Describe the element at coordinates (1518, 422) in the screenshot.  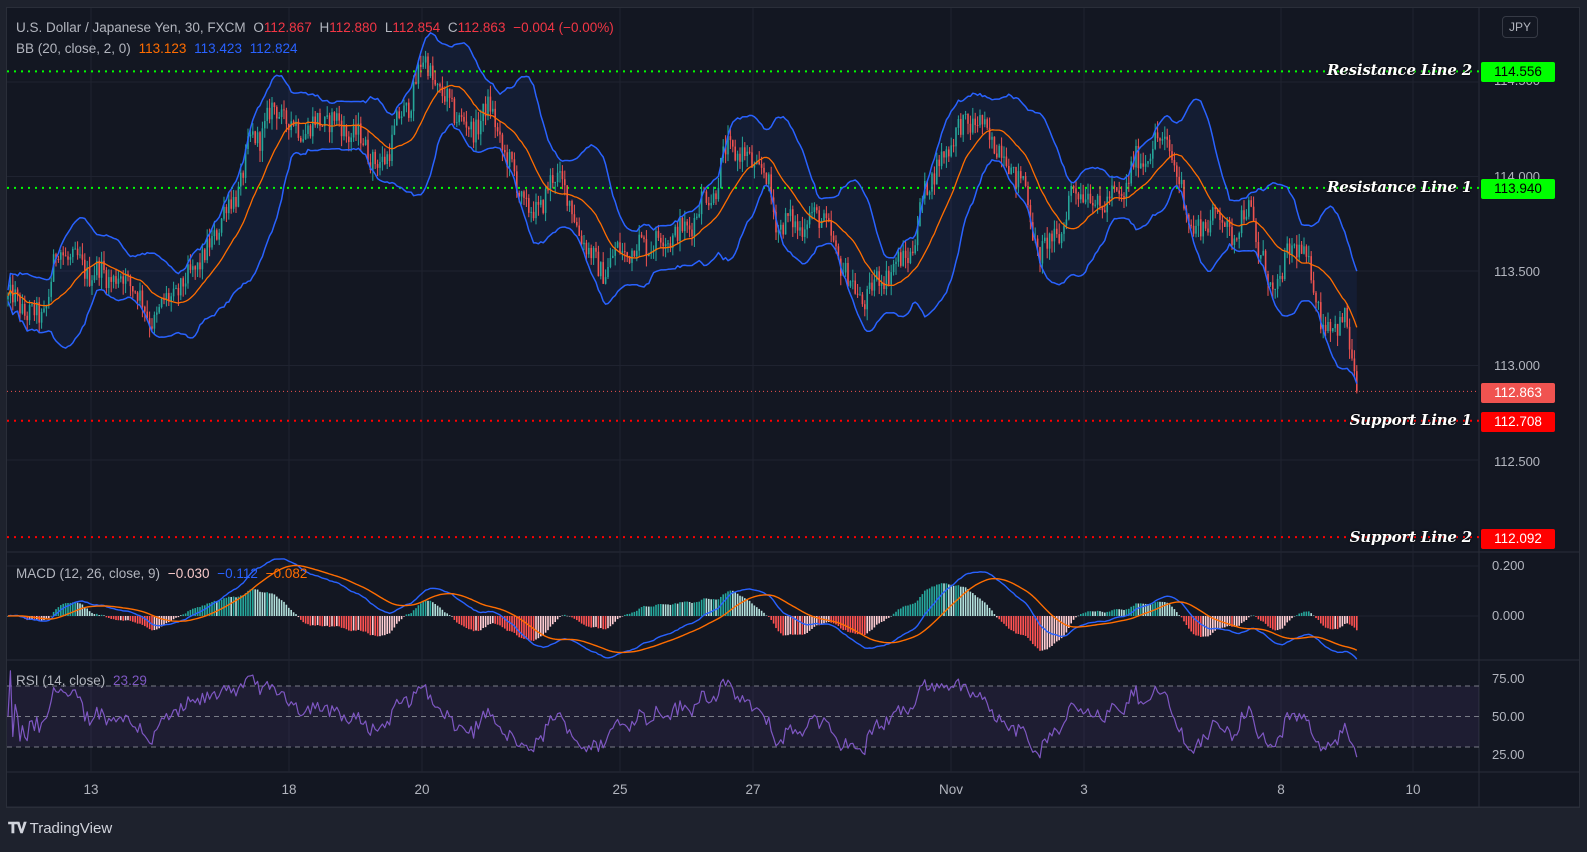
I see `support-line-1-tag: 112.708` at that location.